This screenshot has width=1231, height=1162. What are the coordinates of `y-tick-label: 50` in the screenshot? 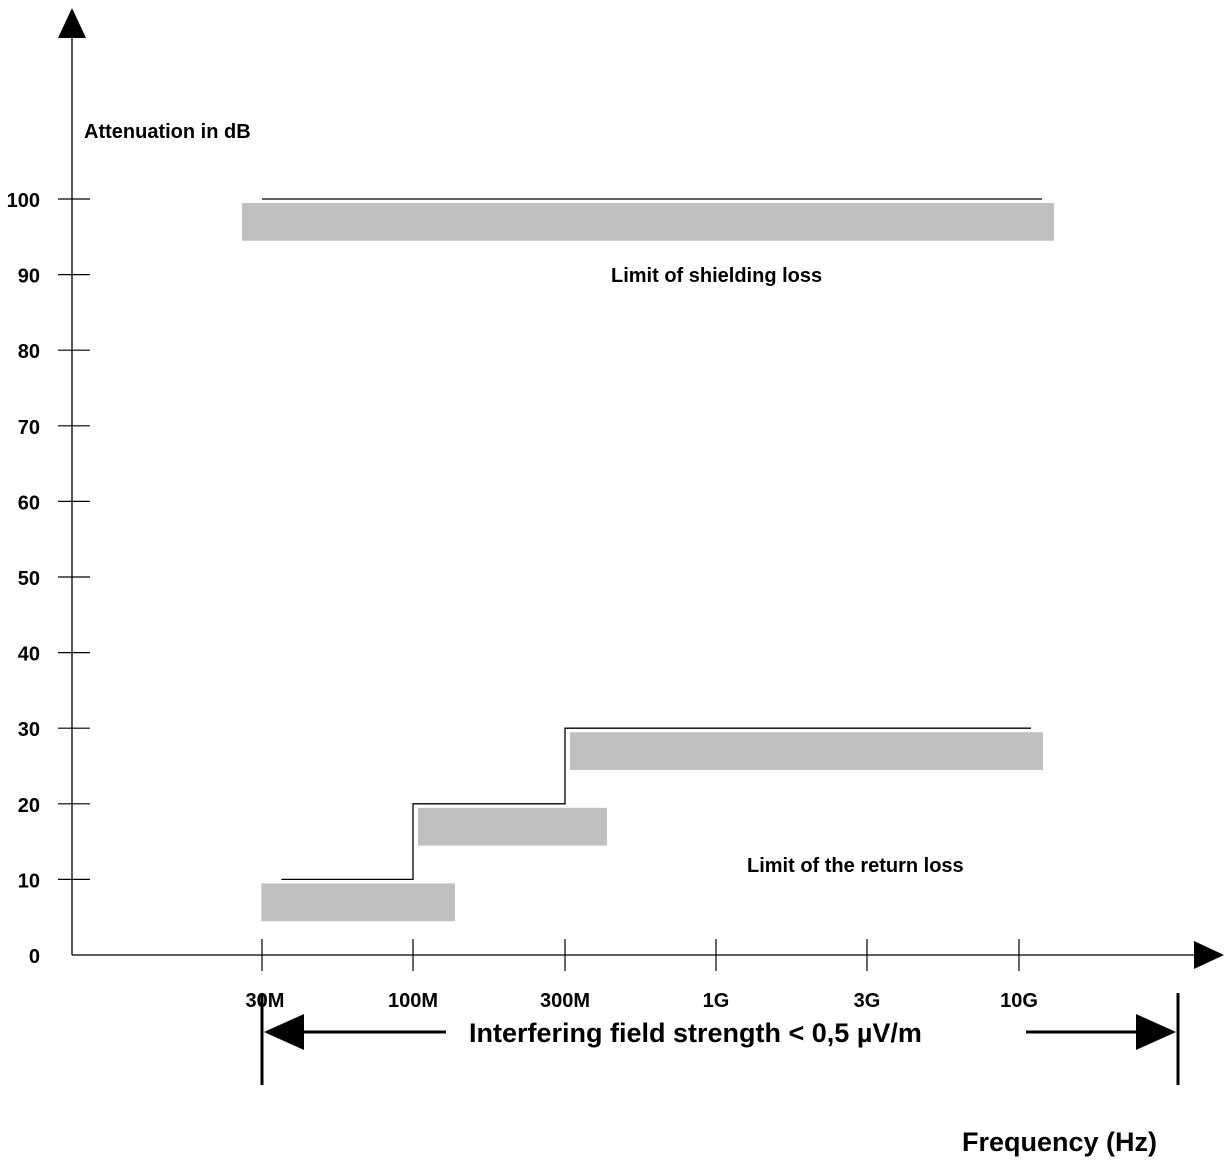 It's located at (29, 579).